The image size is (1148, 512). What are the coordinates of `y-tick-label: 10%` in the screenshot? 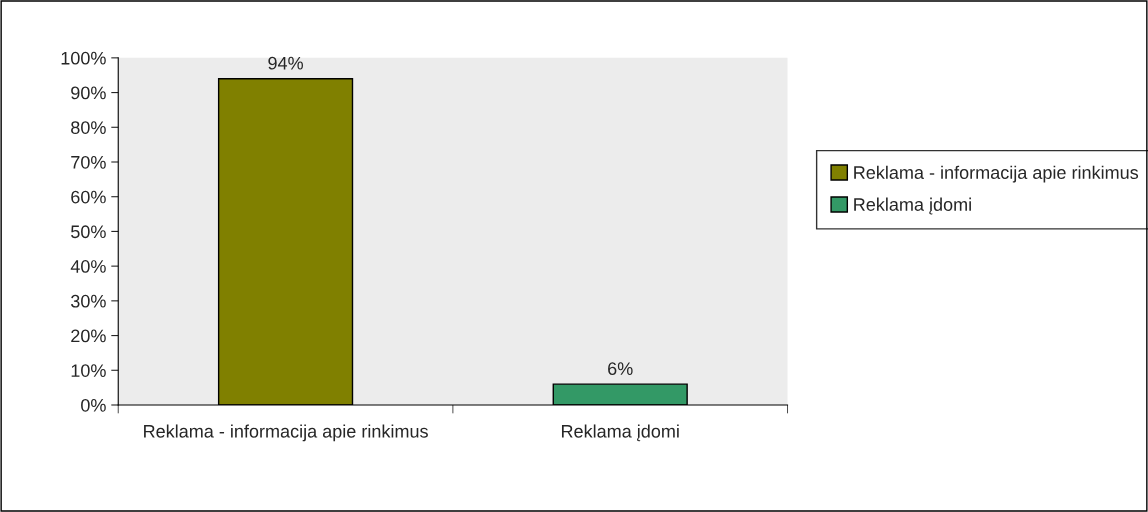 It's located at (88, 370).